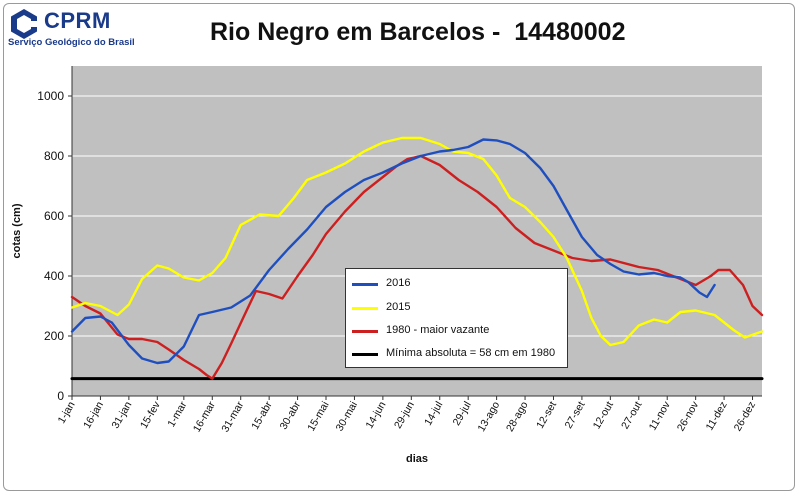 The width and height of the screenshot is (800, 496). What do you see at coordinates (404, 414) in the screenshot?
I see `x-tick-label: 29-jun` at bounding box center [404, 414].